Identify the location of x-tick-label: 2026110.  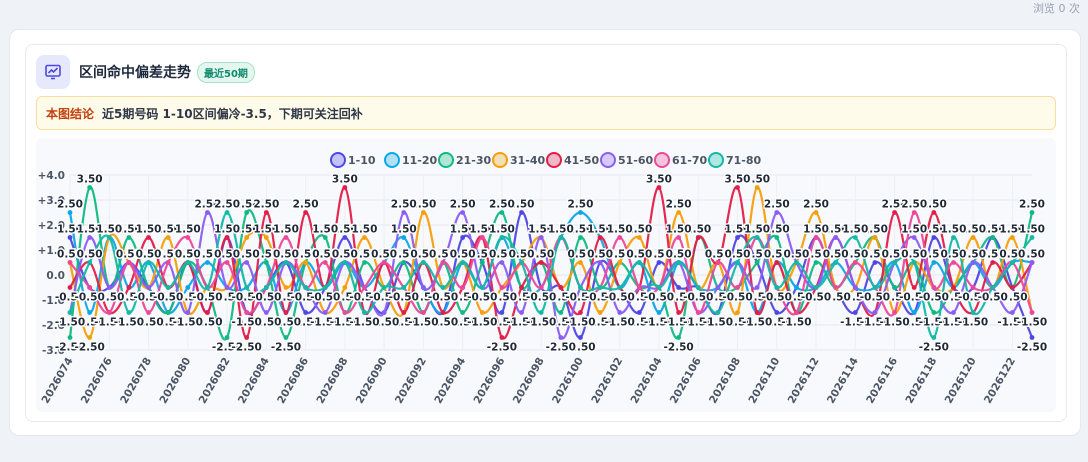
(764, 381).